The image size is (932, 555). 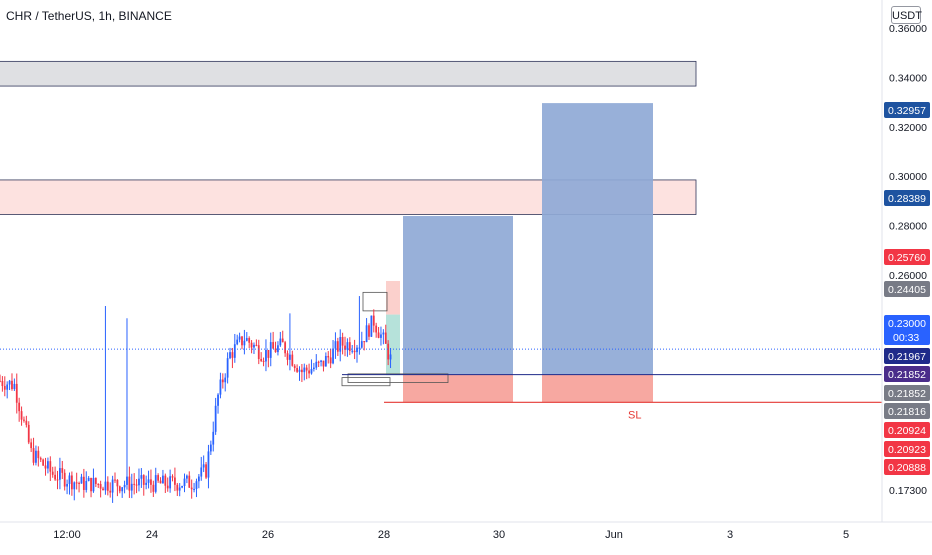 What do you see at coordinates (907, 393) in the screenshot?
I see `price-scale-badge: 0.21852` at bounding box center [907, 393].